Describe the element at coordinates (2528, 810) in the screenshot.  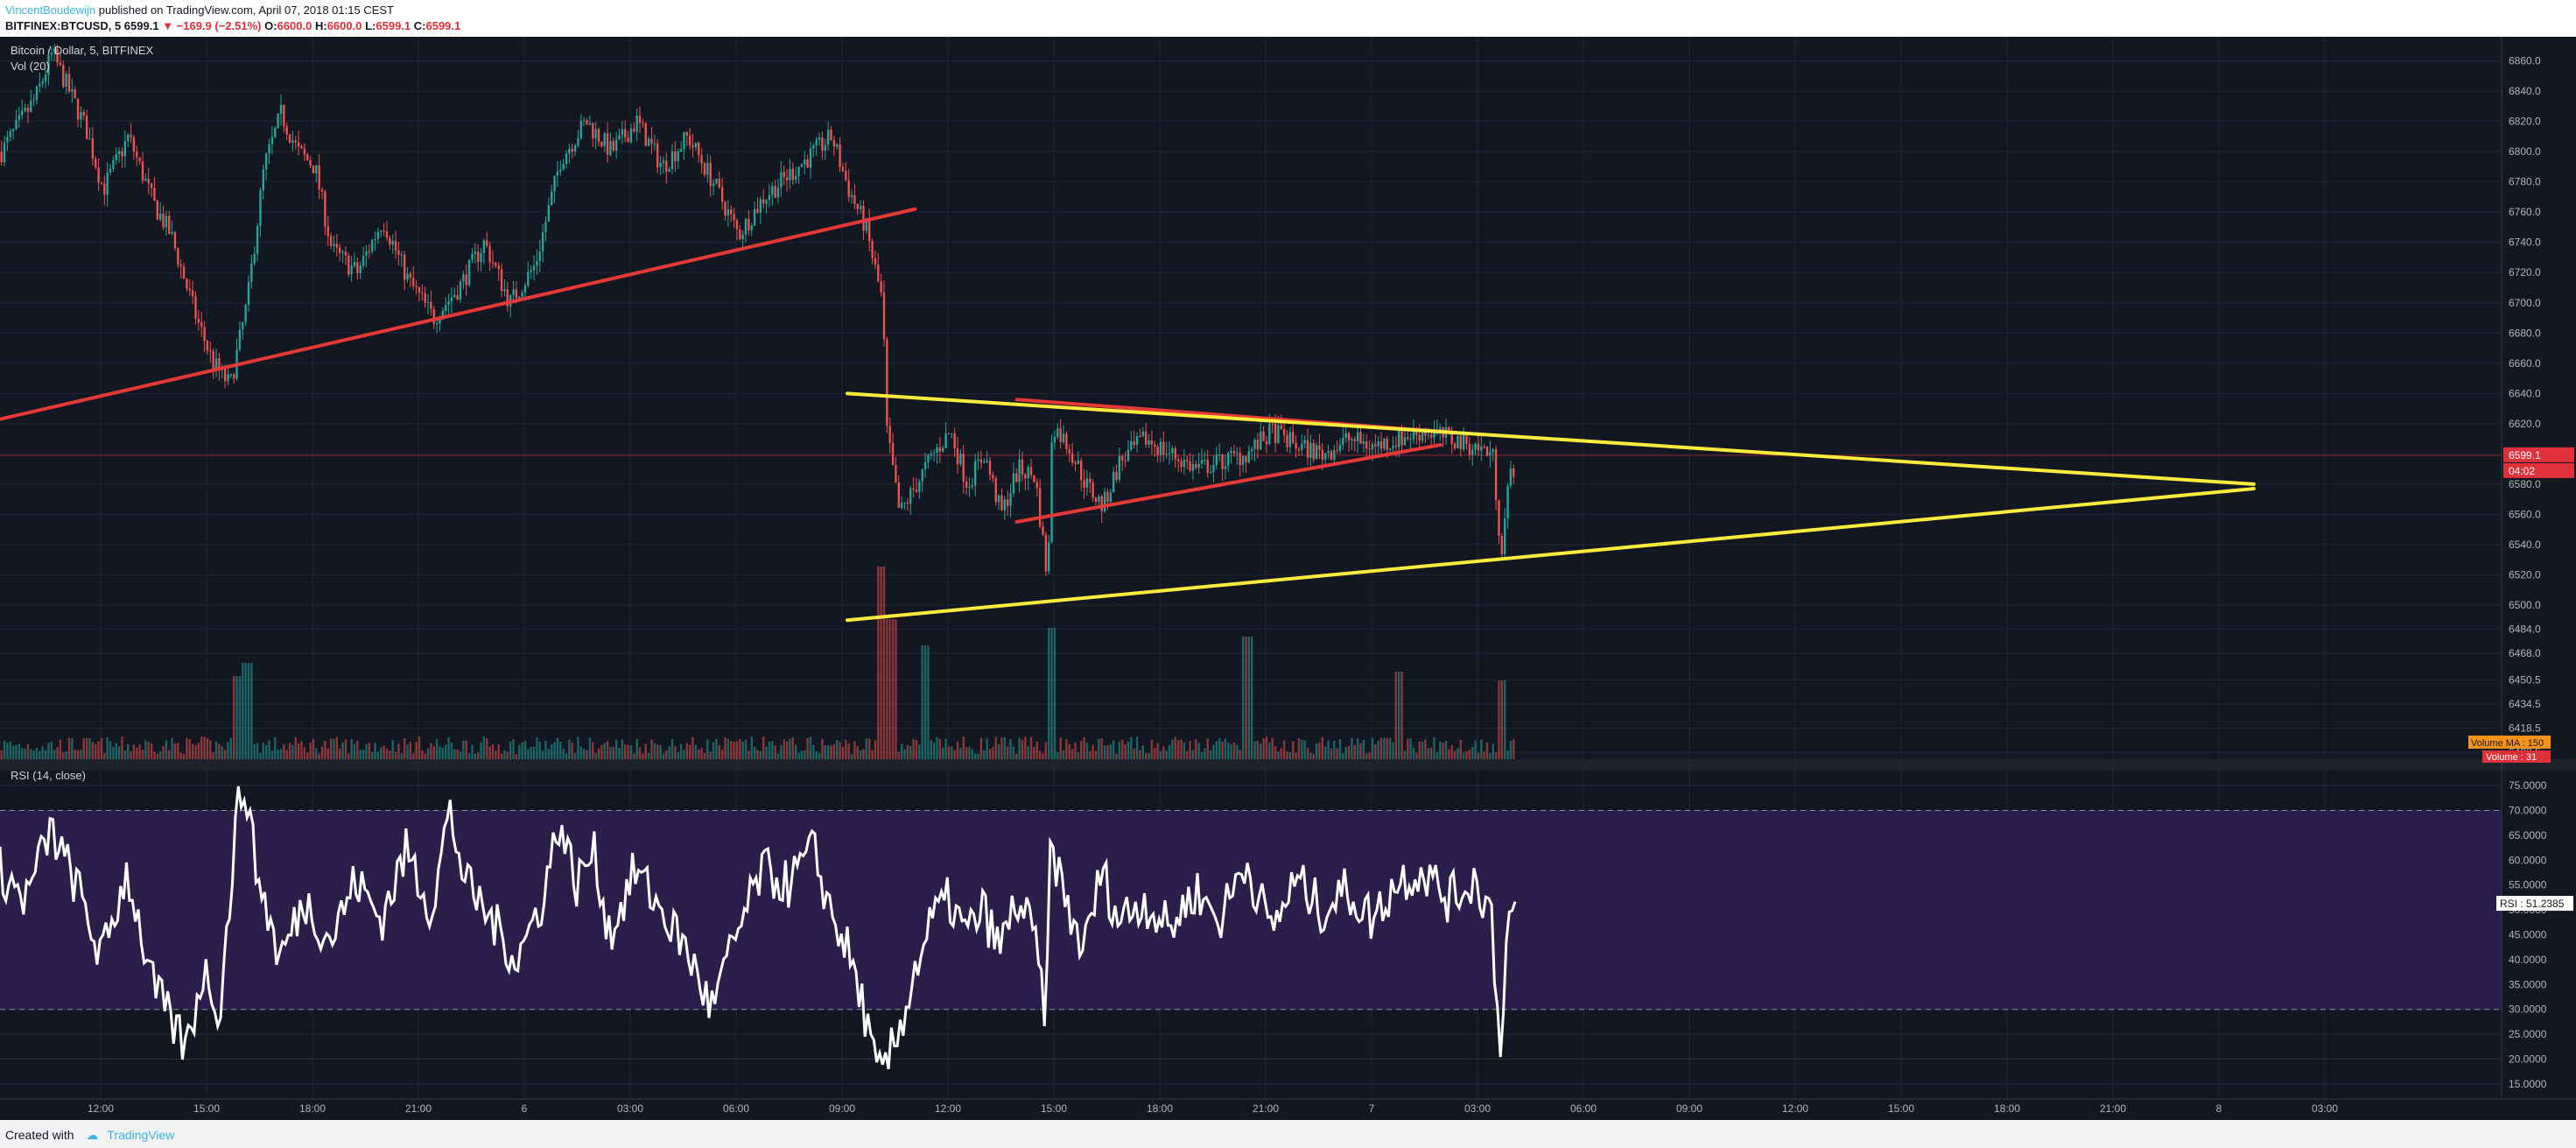
I see `rsi-tick-label: 70.0000` at that location.